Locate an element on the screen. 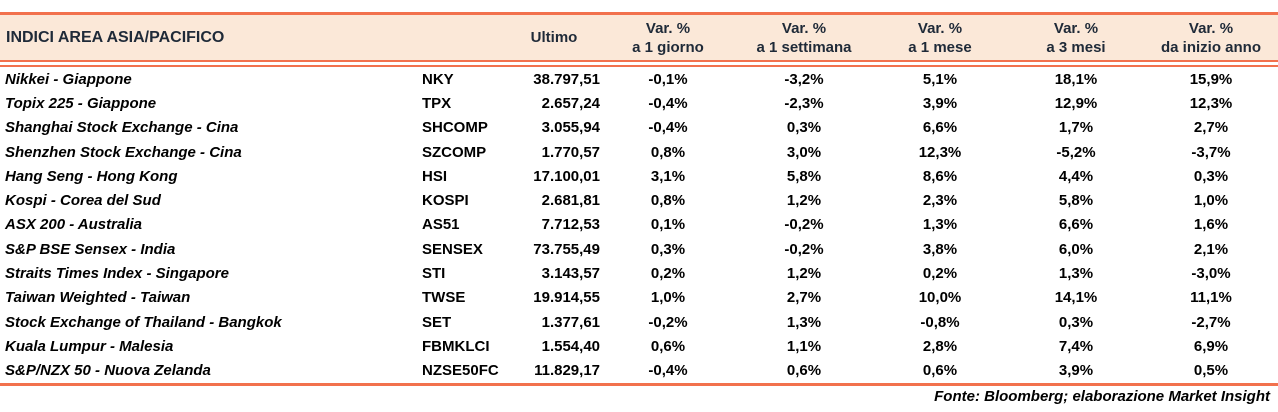 Image resolution: width=1278 pixels, height=412 pixels. var-ytd-cell: 2,1% is located at coordinates (1211, 249).